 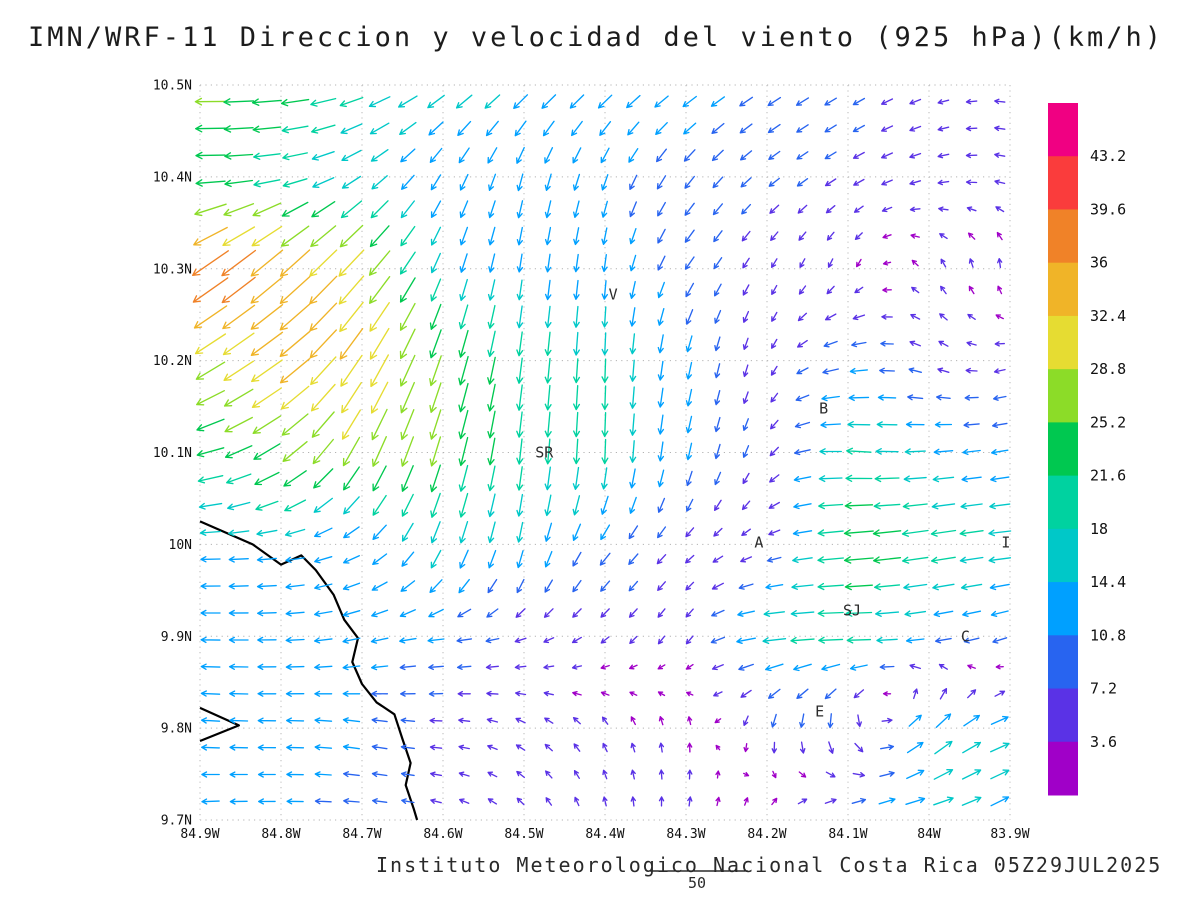 What do you see at coordinates (1108, 635) in the screenshot?
I see `colorbar-tick-label: 10.8` at bounding box center [1108, 635].